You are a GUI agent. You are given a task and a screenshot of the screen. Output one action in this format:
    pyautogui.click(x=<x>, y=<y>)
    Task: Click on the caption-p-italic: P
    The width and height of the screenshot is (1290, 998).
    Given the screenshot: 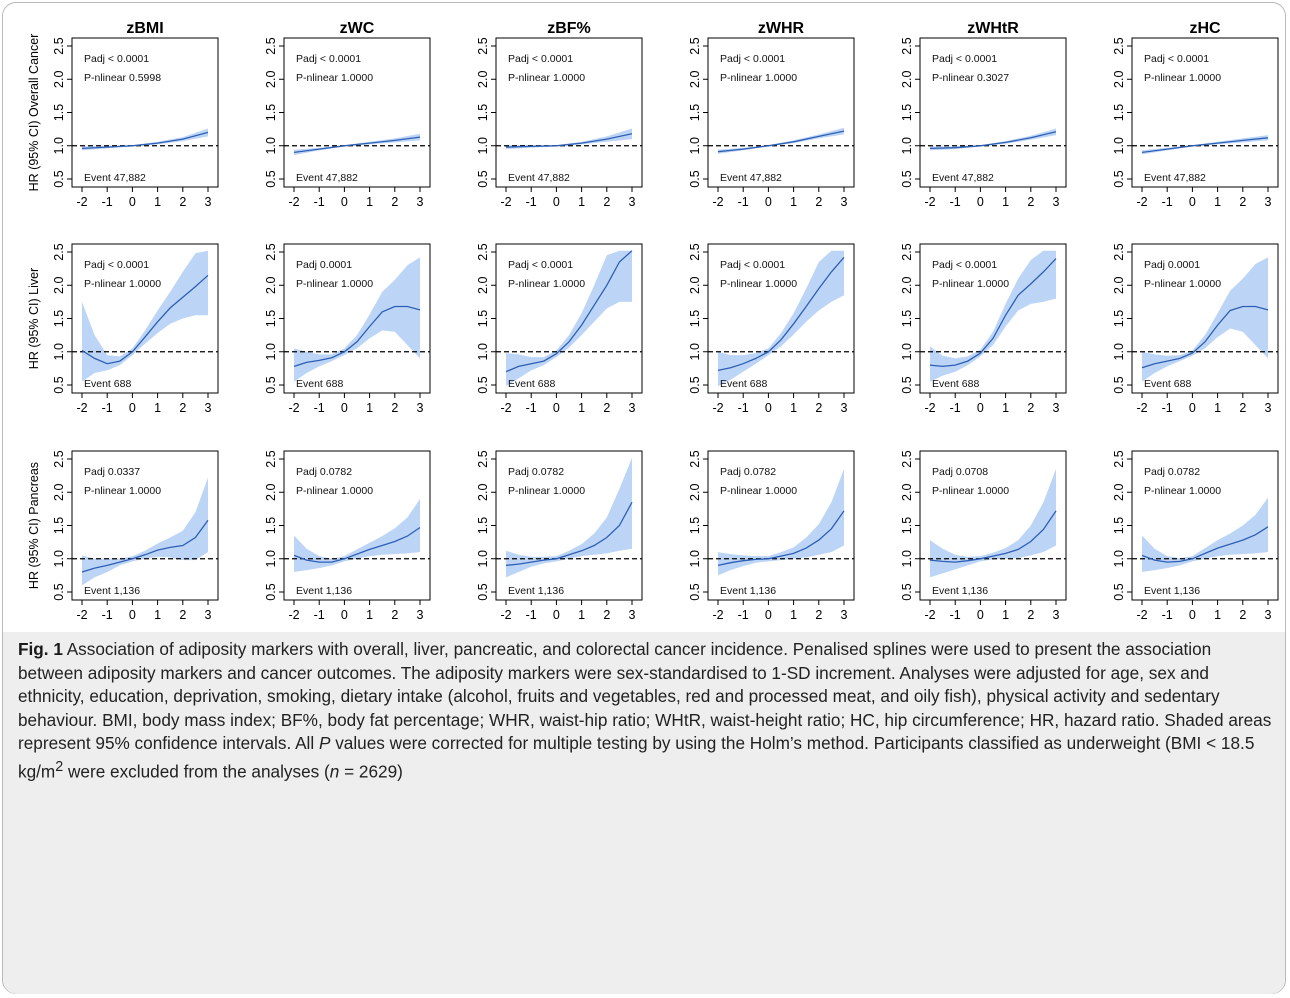 What is the action you would take?
    pyautogui.click(x=324, y=743)
    